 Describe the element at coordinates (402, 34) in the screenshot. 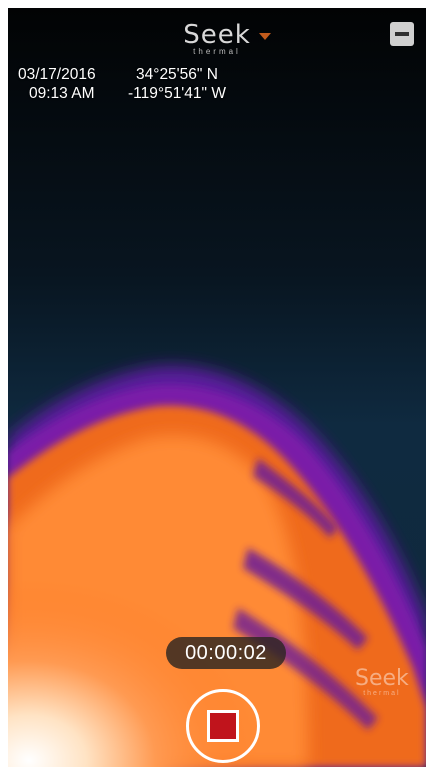

I see `minimize-icon` at that location.